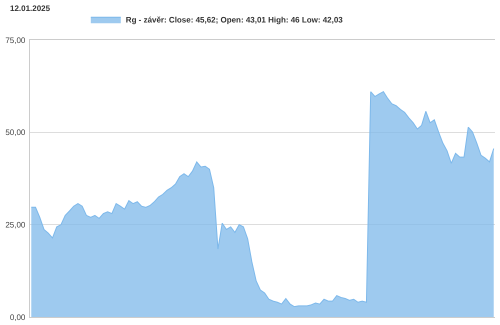 Image resolution: width=500 pixels, height=325 pixels. Describe the element at coordinates (15, 40) in the screenshot. I see `y-tick-label: 75,00` at that location.